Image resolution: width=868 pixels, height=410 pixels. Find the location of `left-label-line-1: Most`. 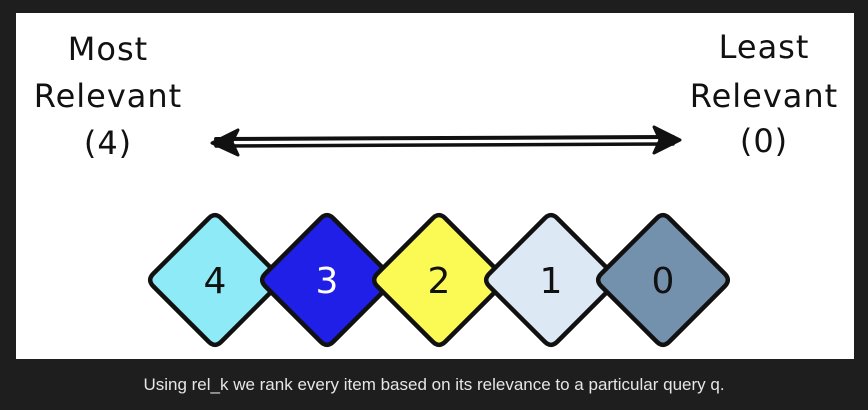

left-label-line-1: Most is located at coordinates (108, 49).